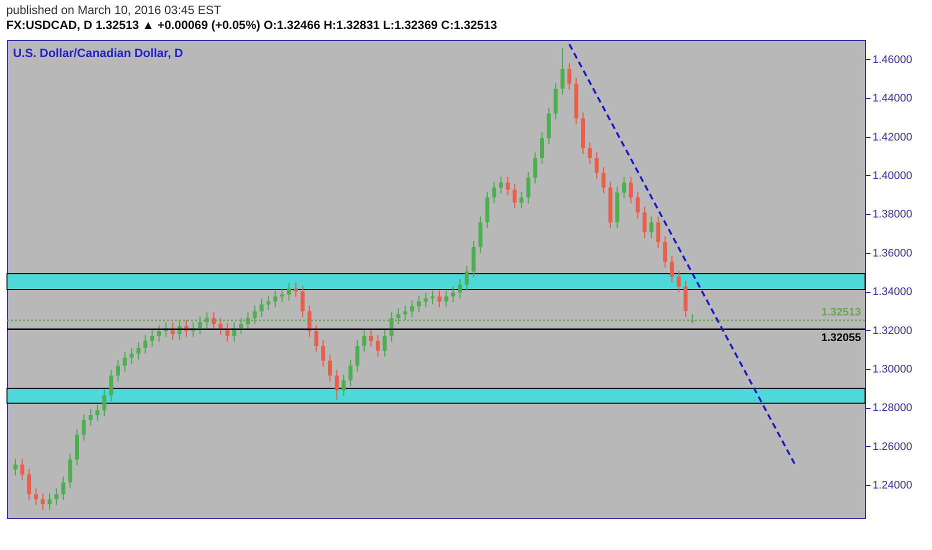 This screenshot has width=932, height=550. Describe the element at coordinates (892, 408) in the screenshot. I see `y-tick-label: 1.28000` at that location.